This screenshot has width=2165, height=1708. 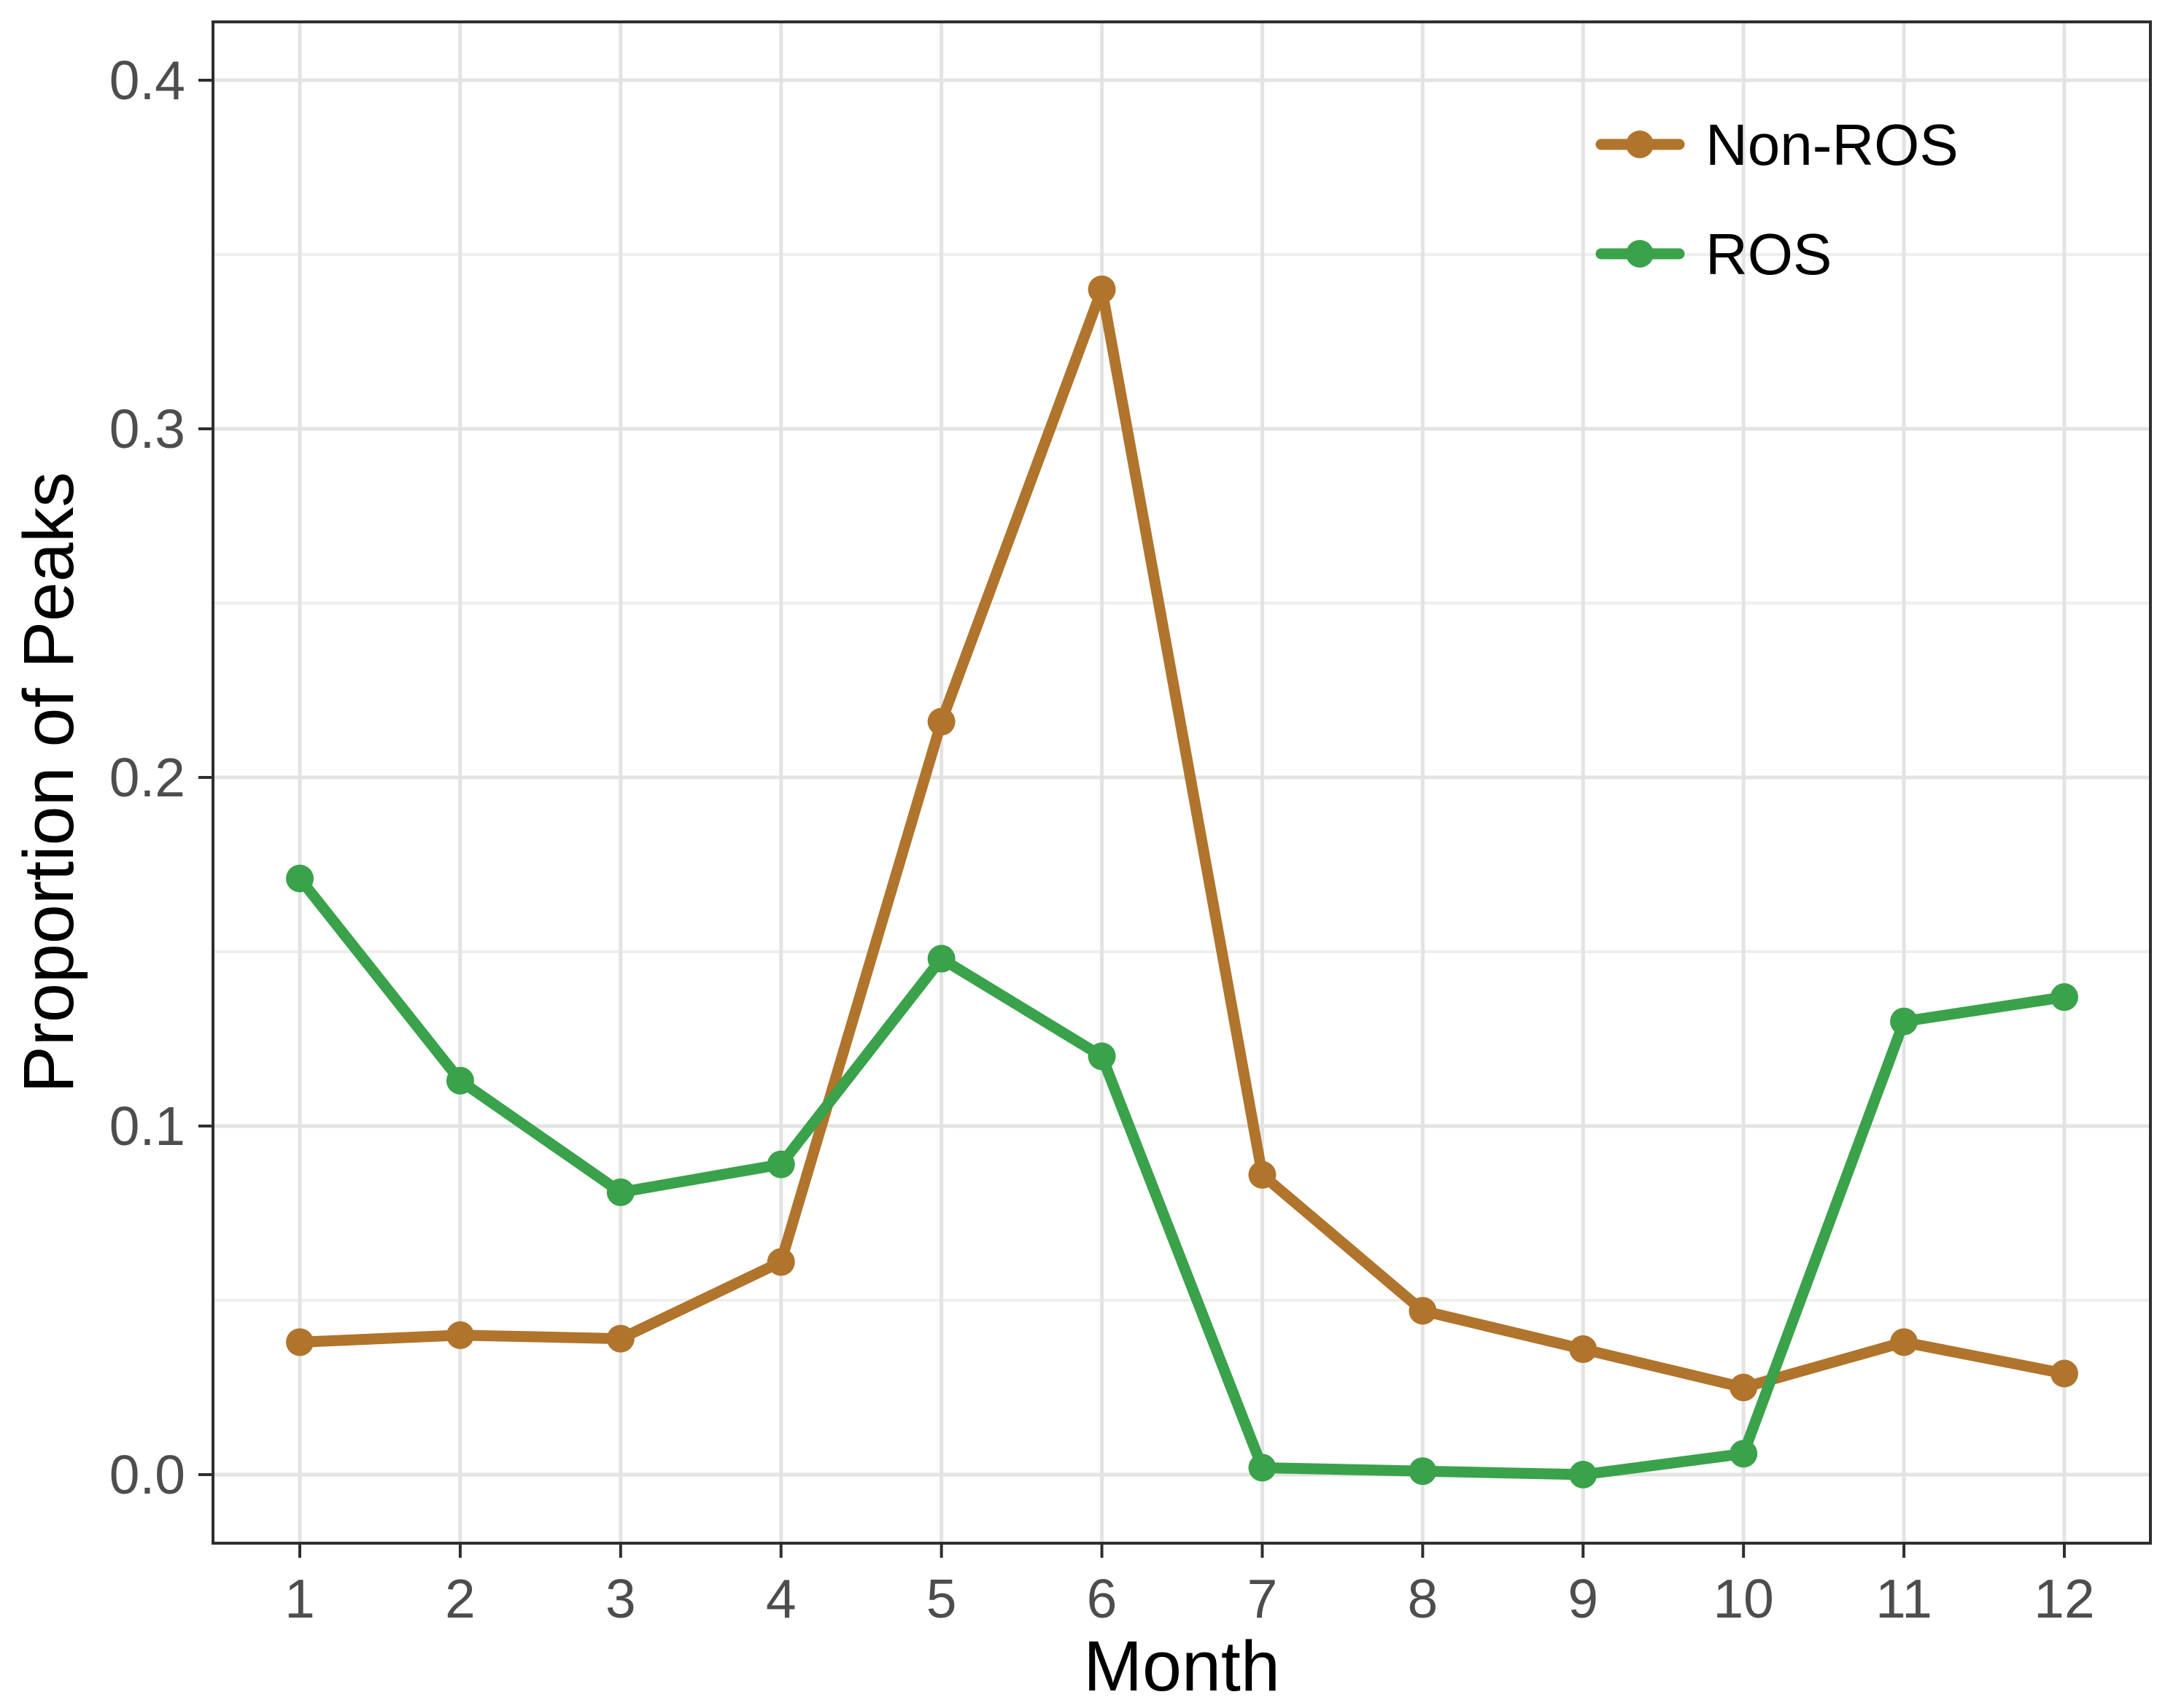 What do you see at coordinates (1583, 1598) in the screenshot?
I see `x-tick-label: 9` at bounding box center [1583, 1598].